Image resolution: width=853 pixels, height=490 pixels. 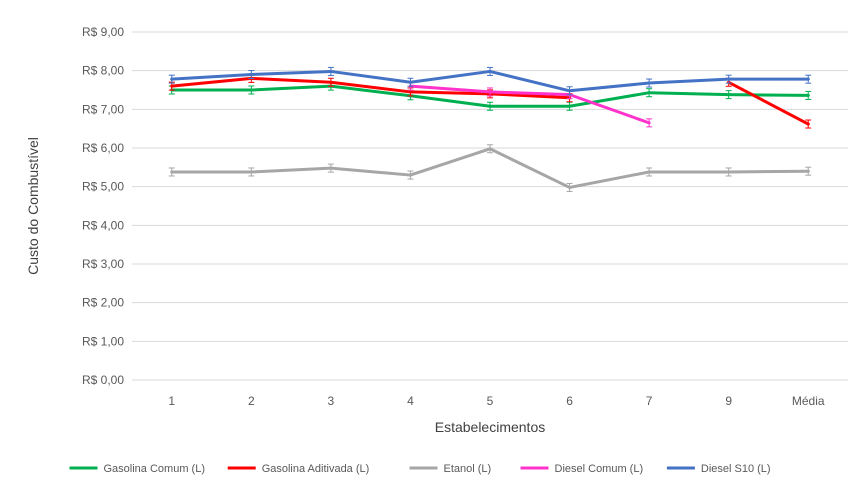 What do you see at coordinates (569, 401) in the screenshot?
I see `x-tick-label: 6` at bounding box center [569, 401].